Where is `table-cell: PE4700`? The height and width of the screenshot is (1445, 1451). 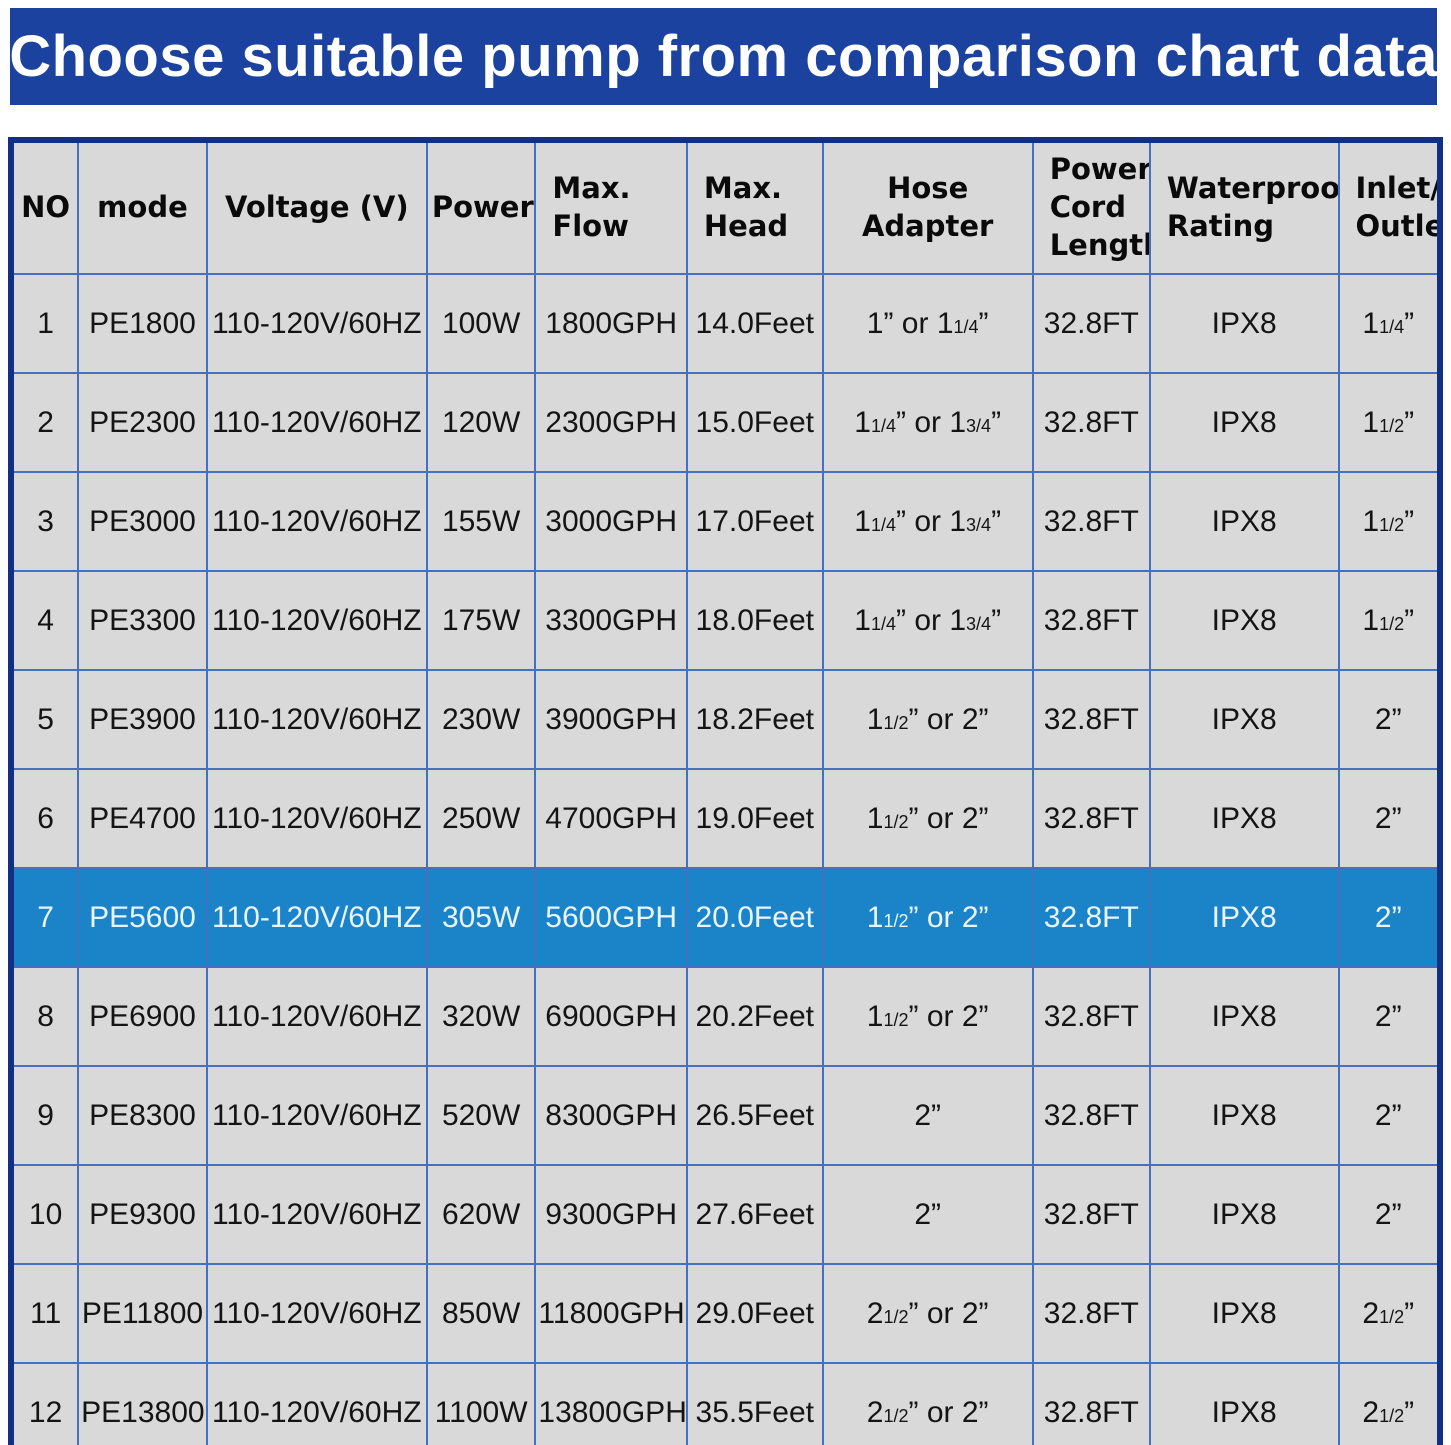 table-cell: PE4700 is located at coordinates (142, 818).